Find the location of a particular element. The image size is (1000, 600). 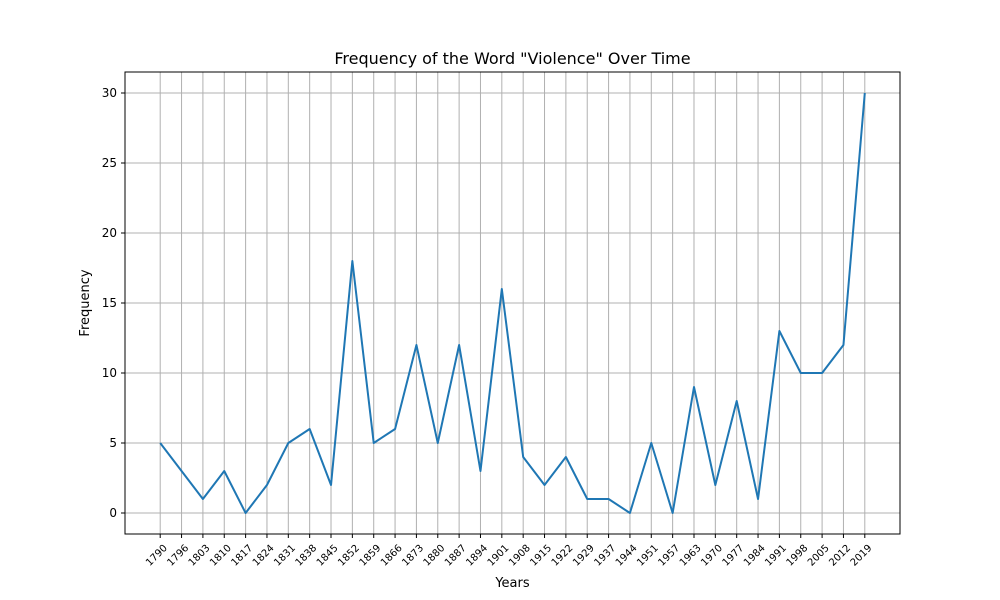

x-tick-label: 1824 is located at coordinates (264, 556).